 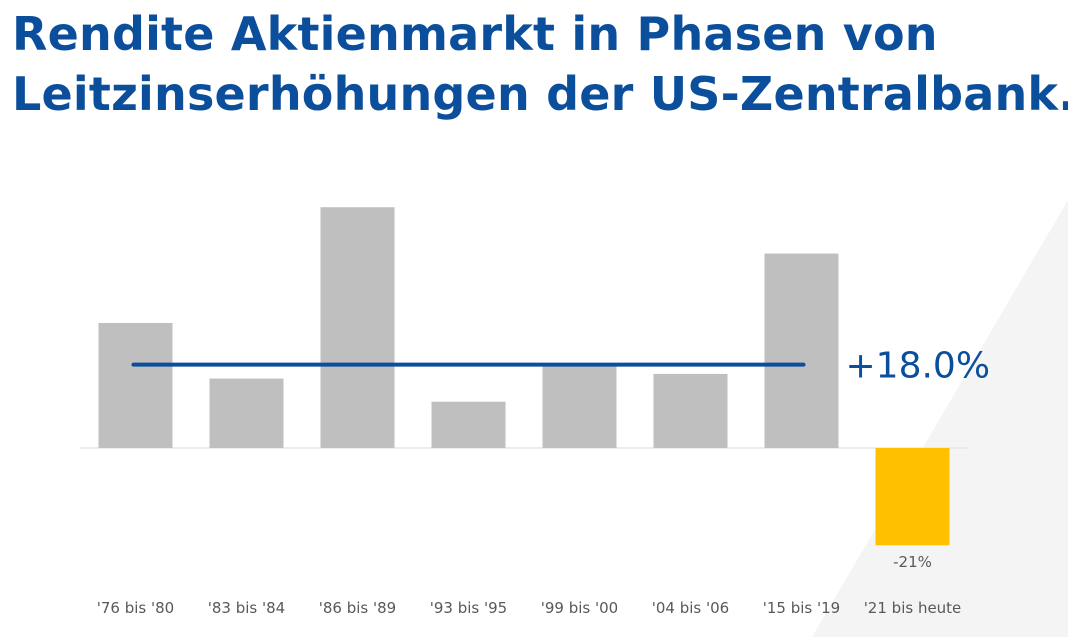 What do you see at coordinates (540, 94) in the screenshot?
I see `title-line-2: Leitzinserhöhungen der US-Zentralbank.` at bounding box center [540, 94].